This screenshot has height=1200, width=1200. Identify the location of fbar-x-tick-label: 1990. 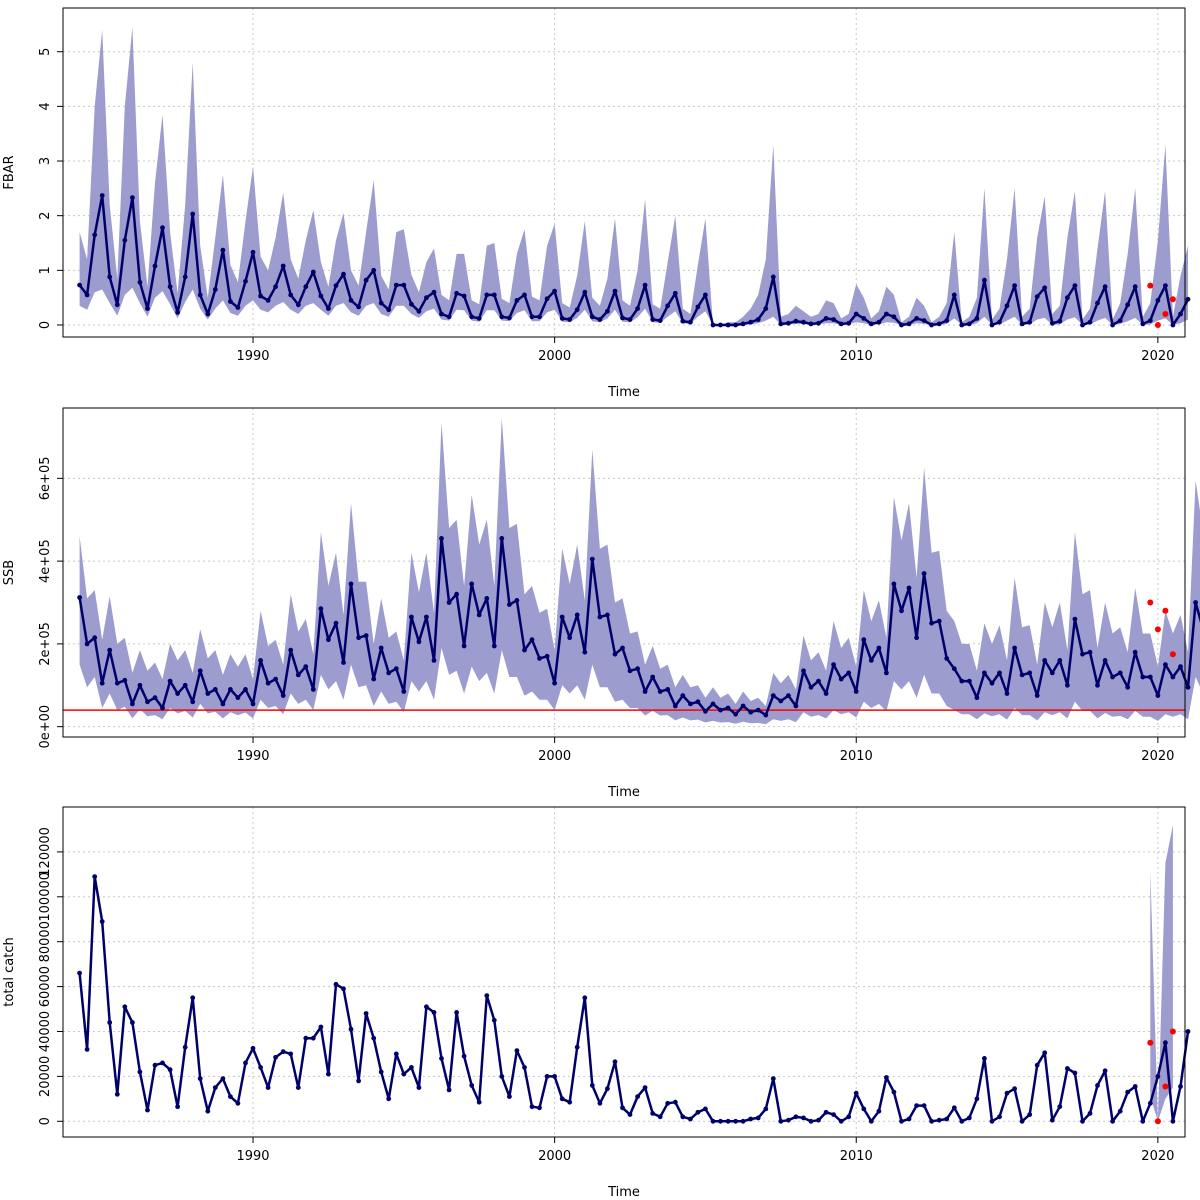
(252, 356).